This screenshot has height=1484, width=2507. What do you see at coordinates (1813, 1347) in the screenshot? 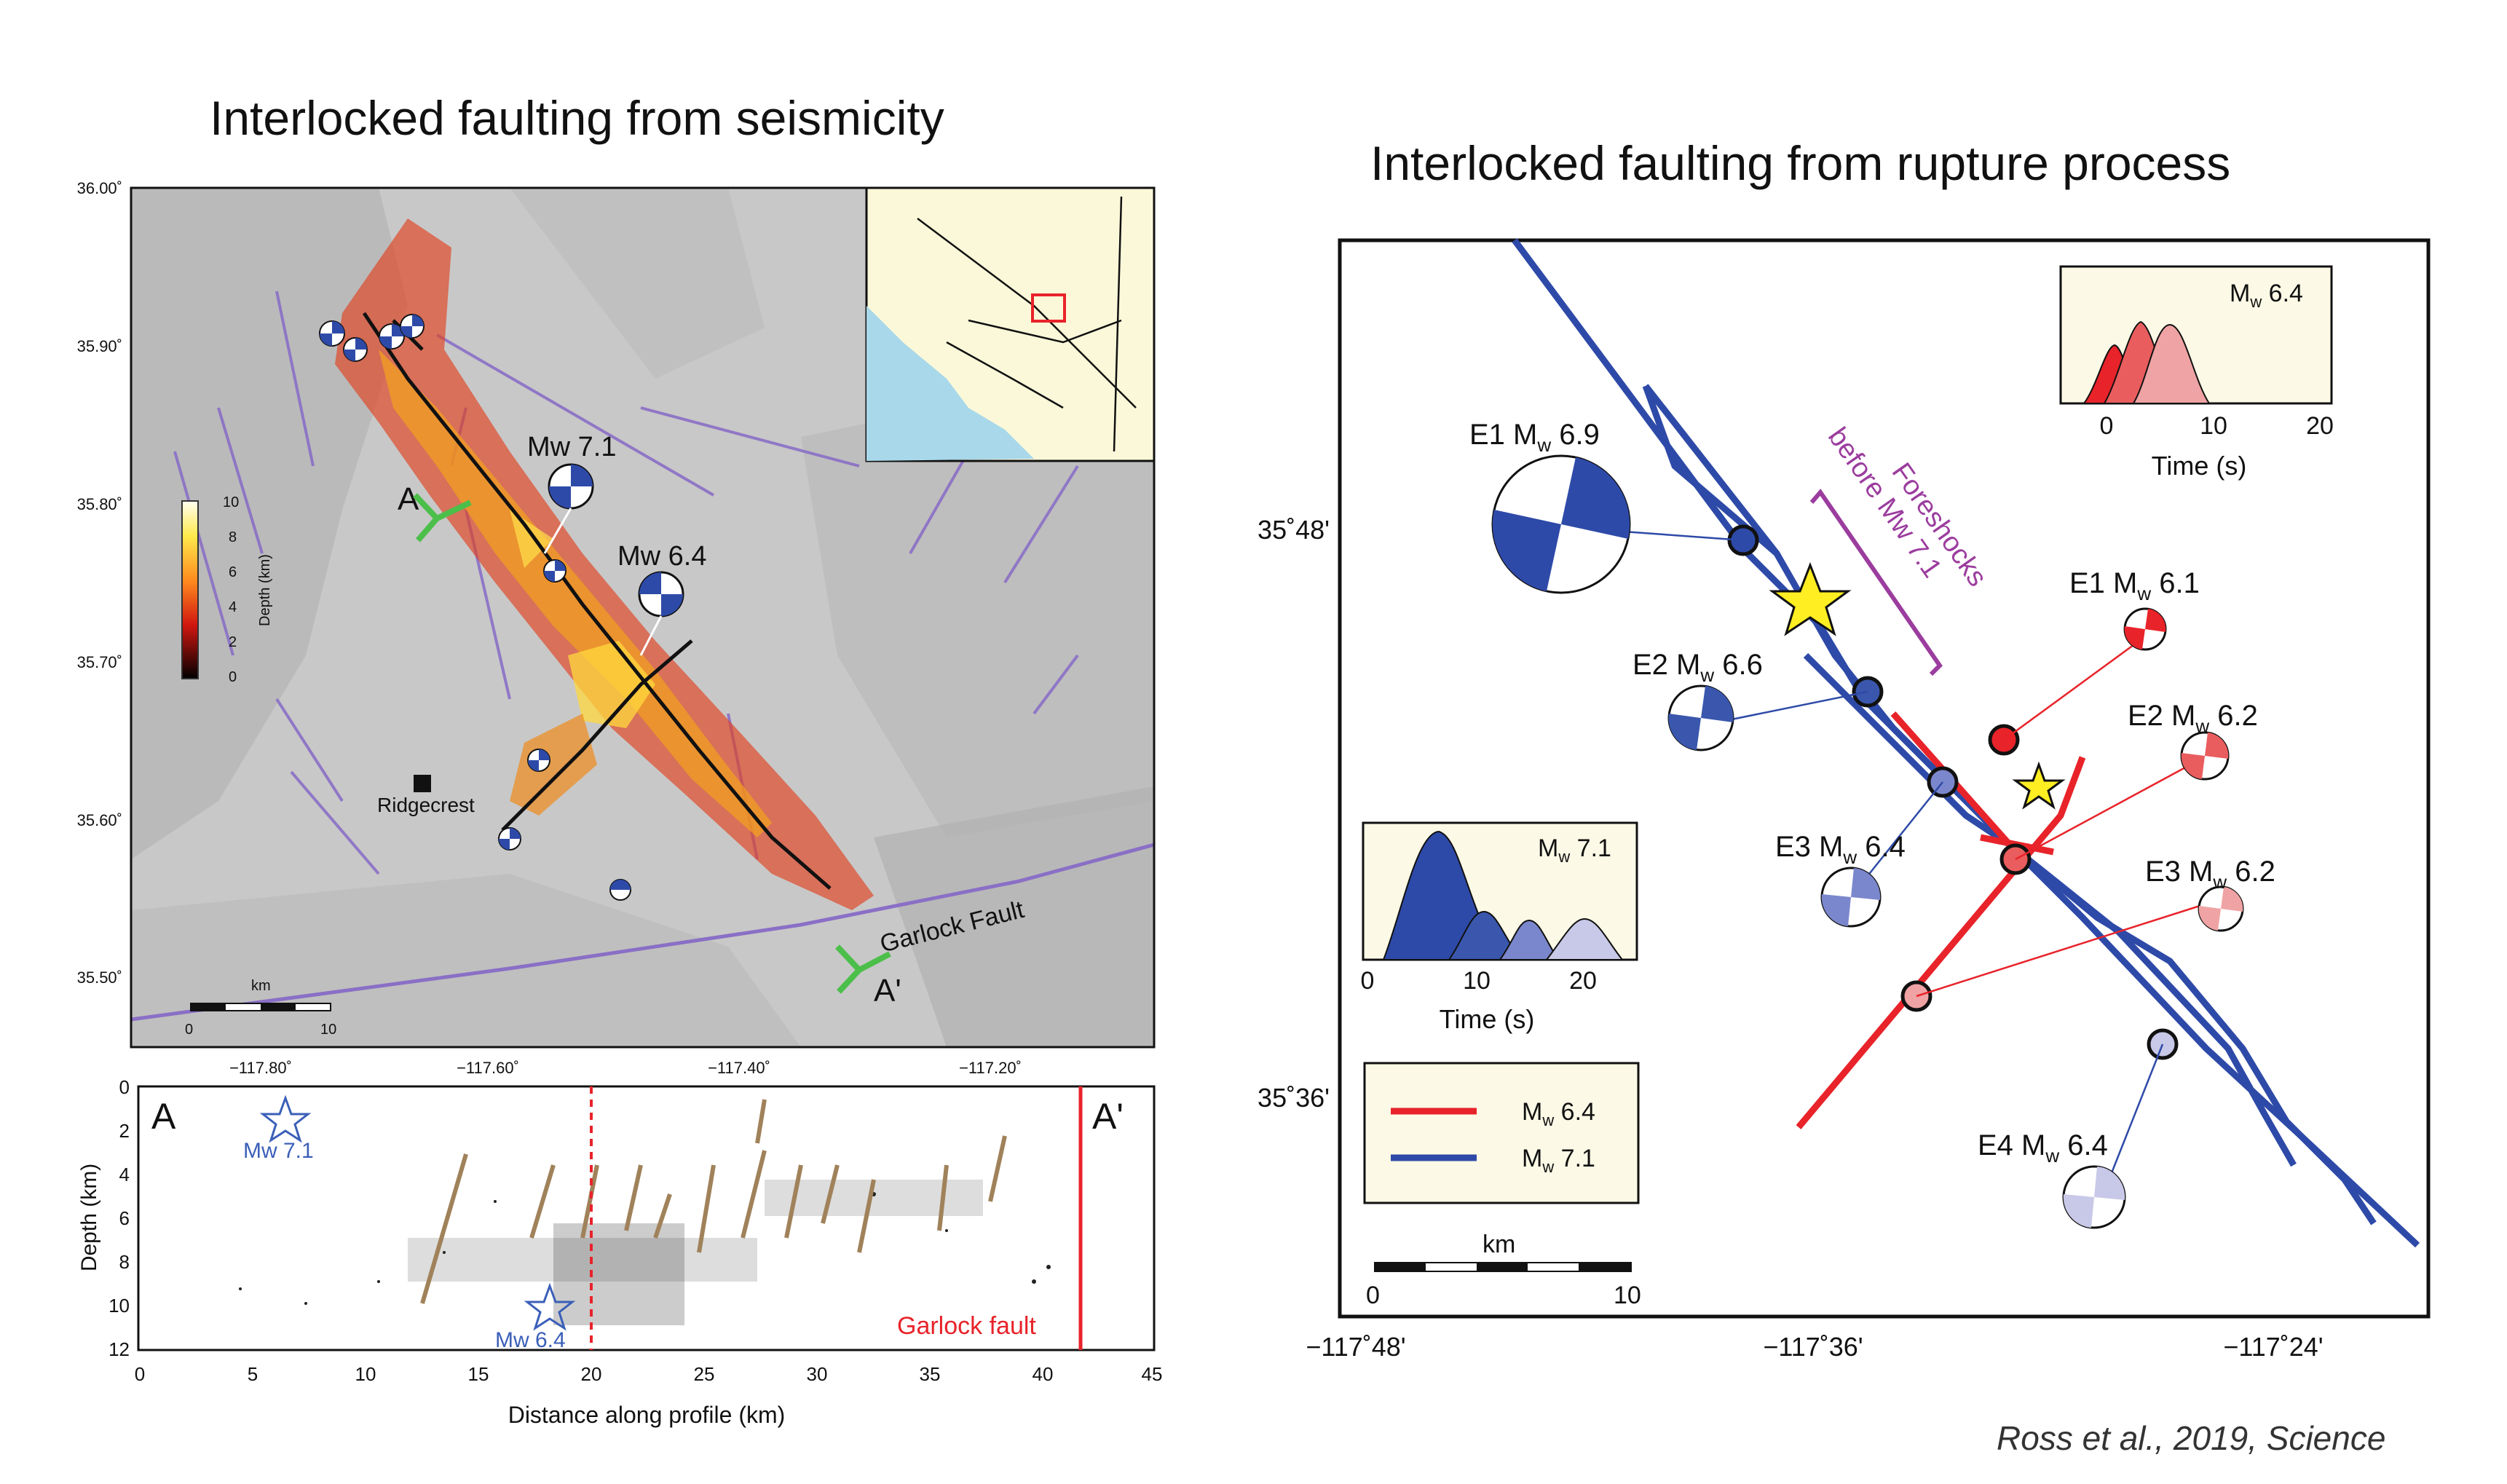
I see `svg-text: −117˚36'` at bounding box center [1813, 1347].